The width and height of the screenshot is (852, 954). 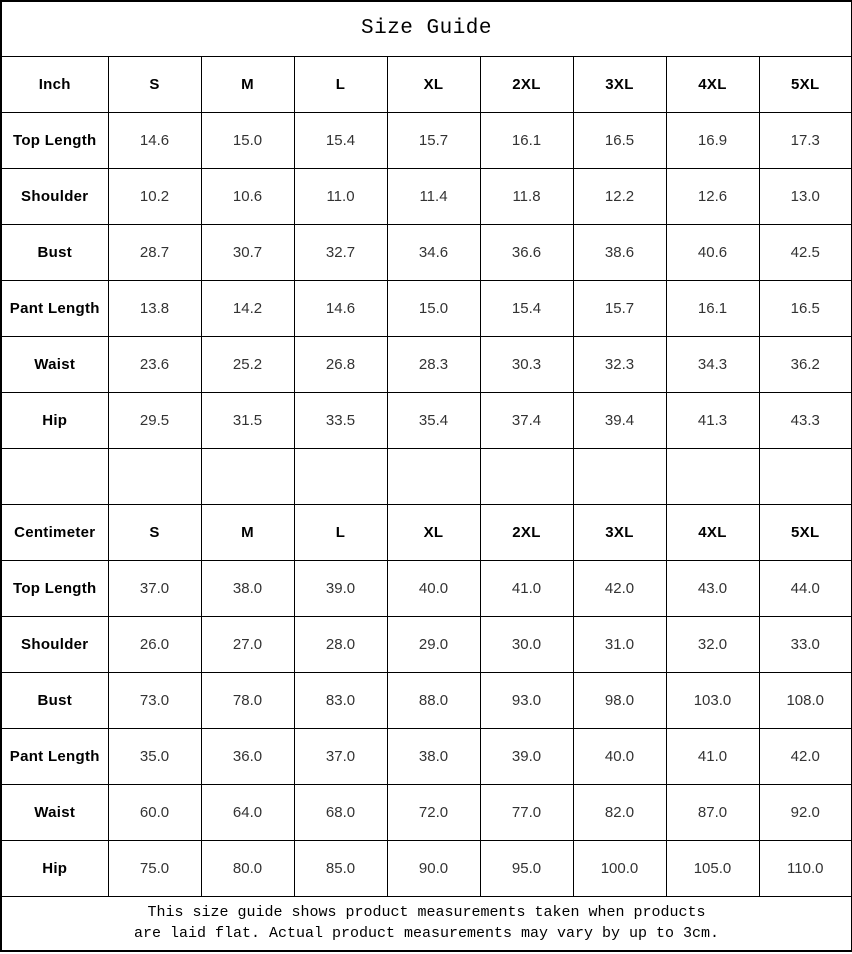 I want to click on size-column-header: M, so click(x=247, y=84).